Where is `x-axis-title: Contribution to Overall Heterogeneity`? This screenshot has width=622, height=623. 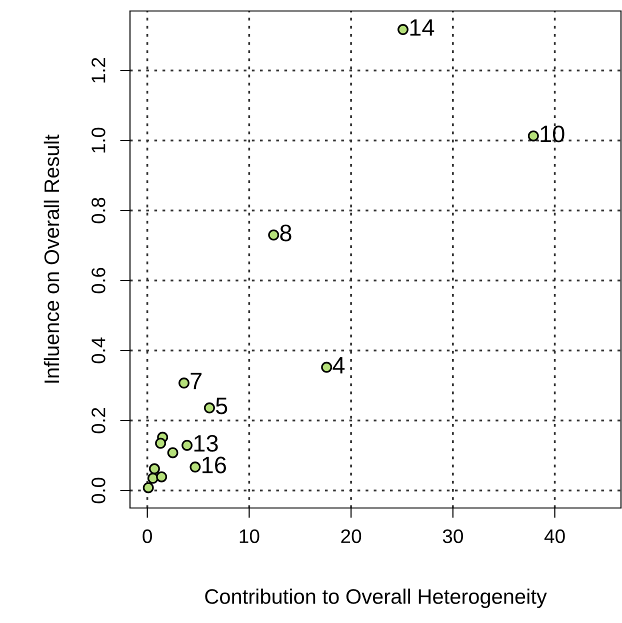
x-axis-title: Contribution to Overall Heterogeneity is located at coordinates (376, 598).